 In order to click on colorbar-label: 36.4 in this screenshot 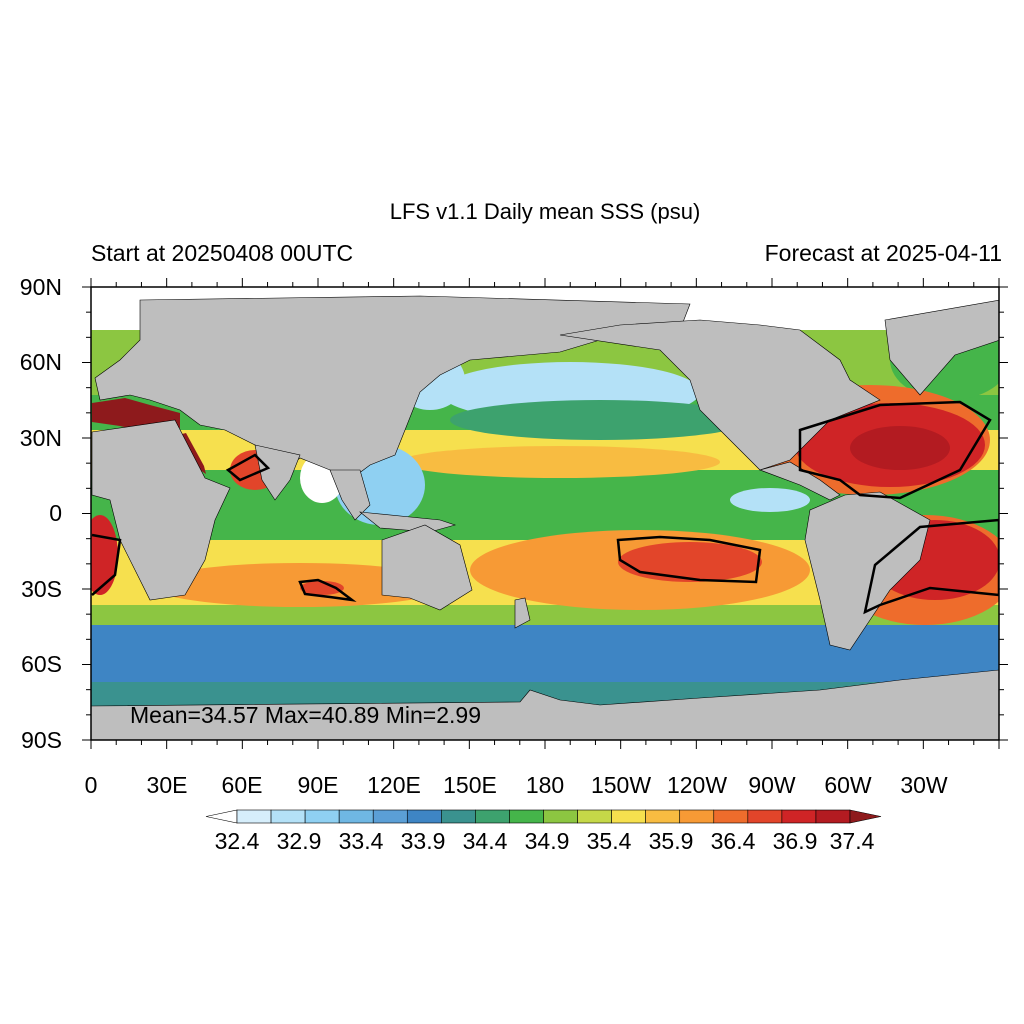, I will do `click(733, 841)`.